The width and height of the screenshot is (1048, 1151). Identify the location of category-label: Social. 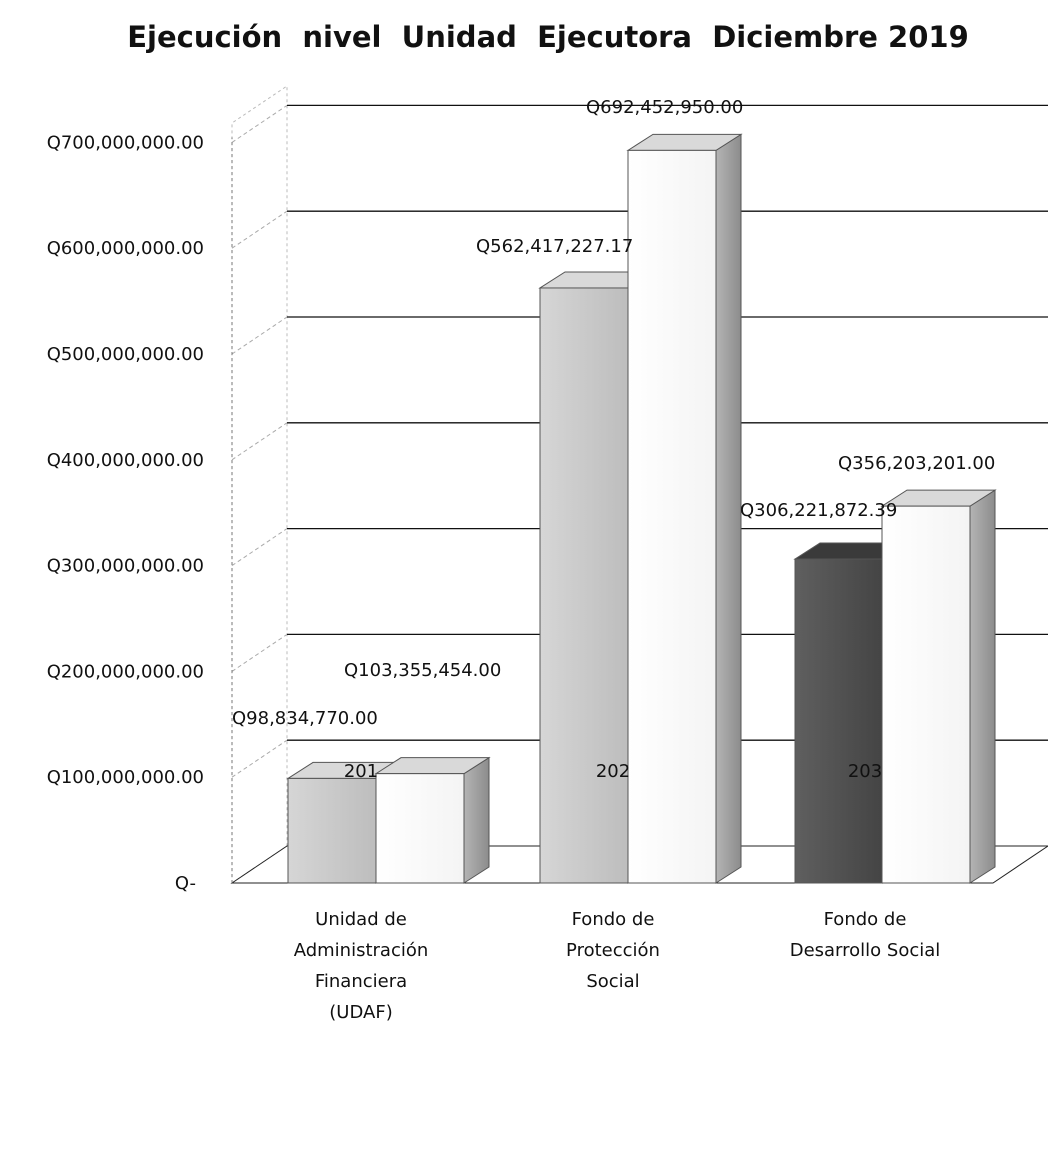
(612, 981).